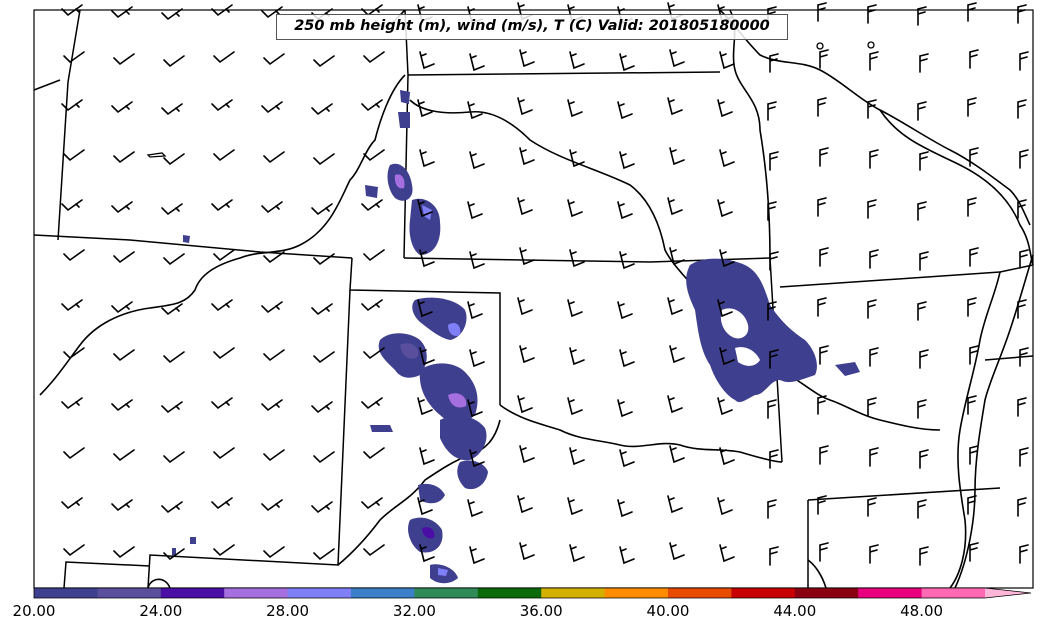  What do you see at coordinates (1008, 593) in the screenshot?
I see `colorbar-extend-arrow` at bounding box center [1008, 593].